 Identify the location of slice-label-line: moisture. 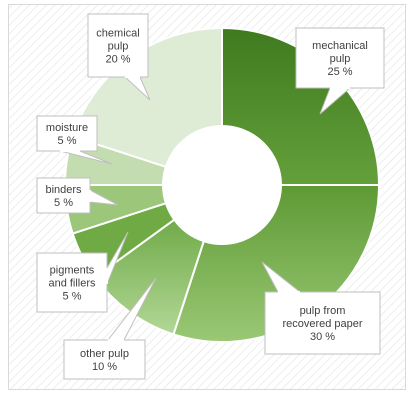
(67, 128).